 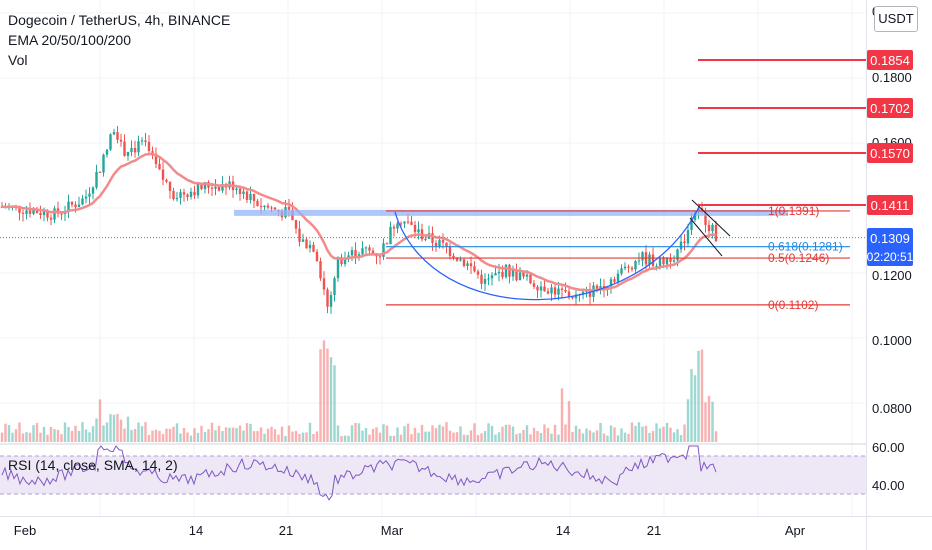 I want to click on rsi-indicator-label: RSI (14, close, SMA, 14, 2), so click(x=93, y=465).